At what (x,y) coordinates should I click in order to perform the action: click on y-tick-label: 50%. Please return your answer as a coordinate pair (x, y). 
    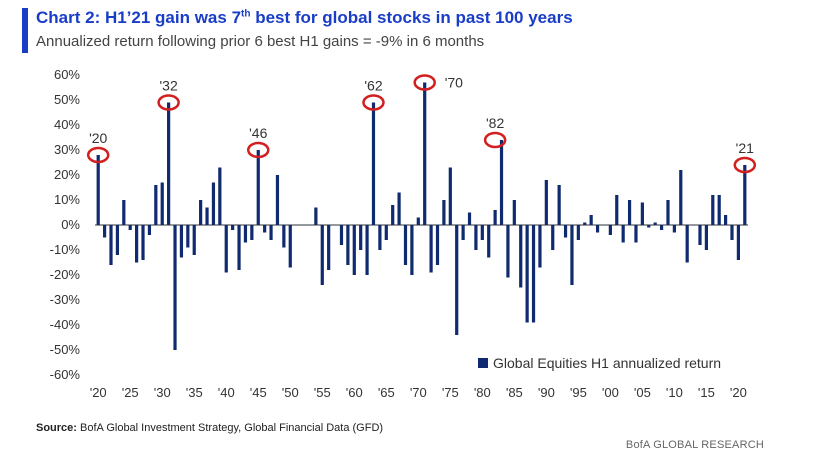
    Looking at the image, I should click on (67, 99).